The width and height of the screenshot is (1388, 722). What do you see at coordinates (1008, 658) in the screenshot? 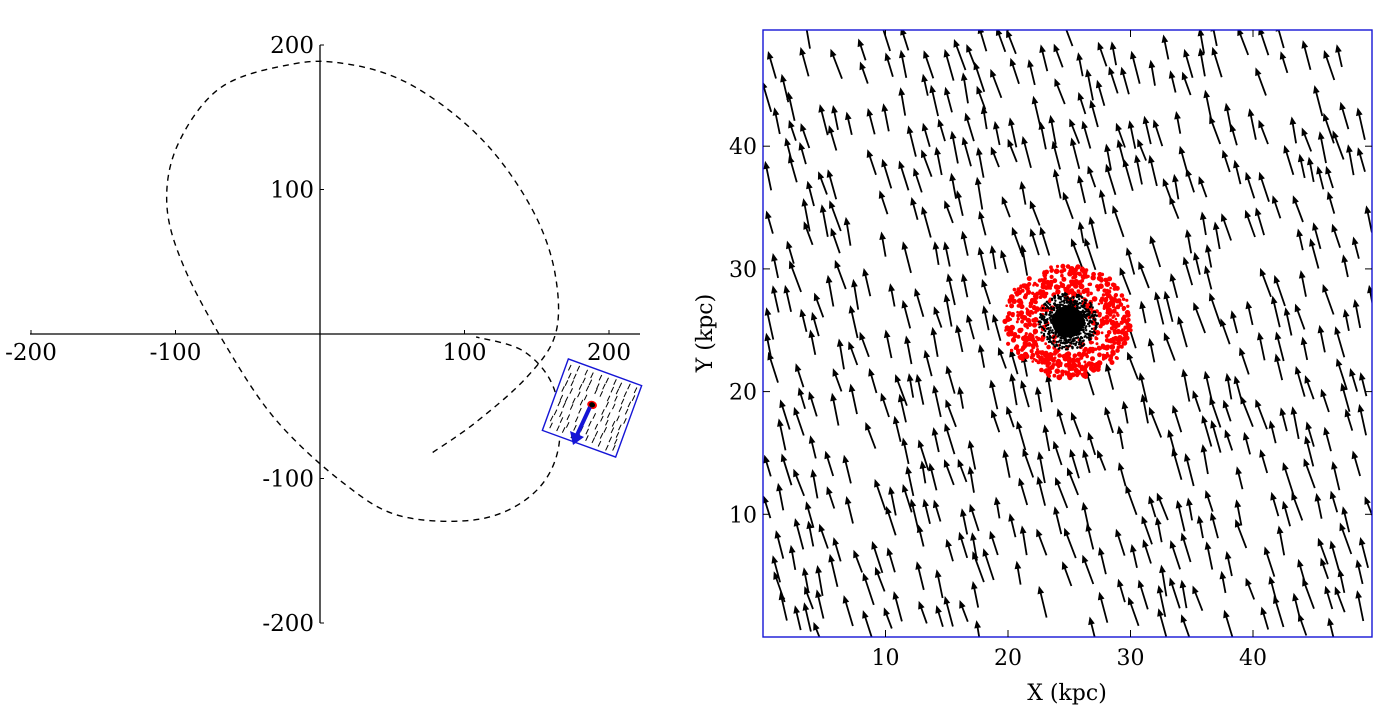
I see `x-tick-label: 20` at bounding box center [1008, 658].